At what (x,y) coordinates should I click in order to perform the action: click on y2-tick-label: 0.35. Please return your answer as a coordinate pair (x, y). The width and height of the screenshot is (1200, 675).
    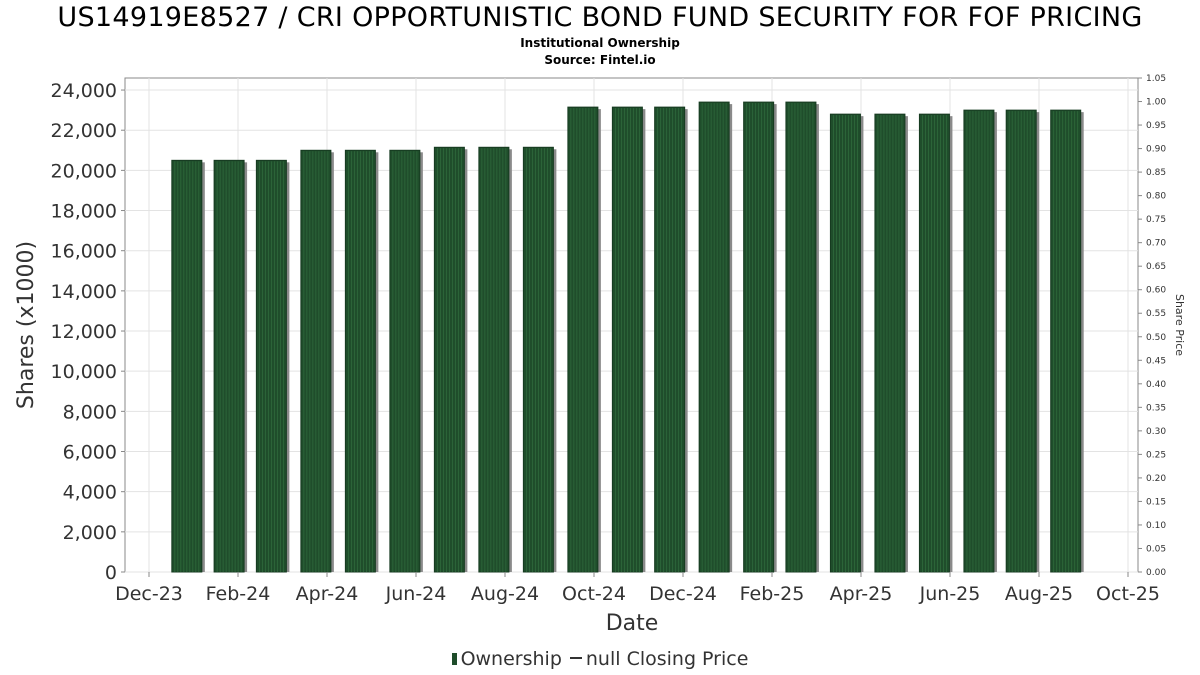
    Looking at the image, I should click on (1156, 408).